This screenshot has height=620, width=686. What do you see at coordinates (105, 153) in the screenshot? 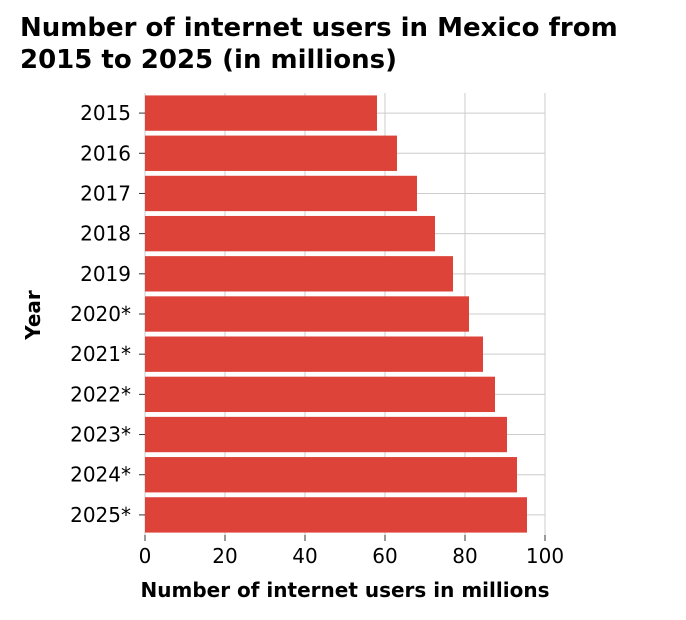
I see `y-tick-label: 2016` at bounding box center [105, 153].